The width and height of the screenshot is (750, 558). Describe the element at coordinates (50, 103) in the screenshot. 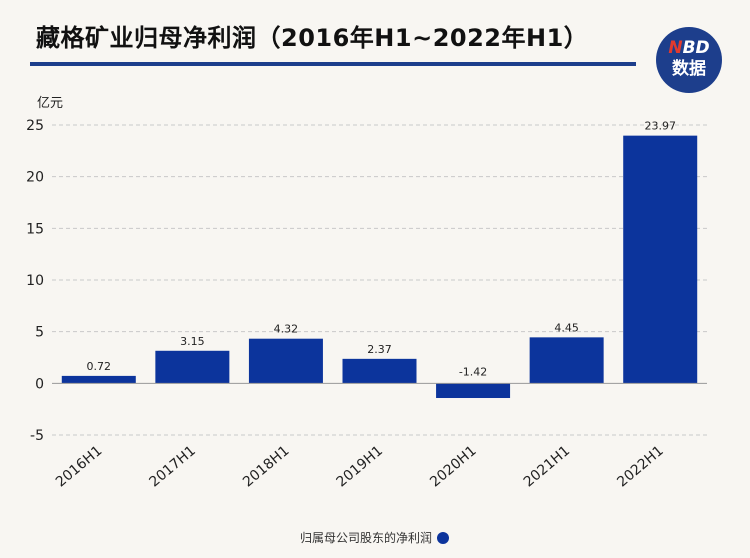

I see `y-axis-unit: 亿元` at that location.